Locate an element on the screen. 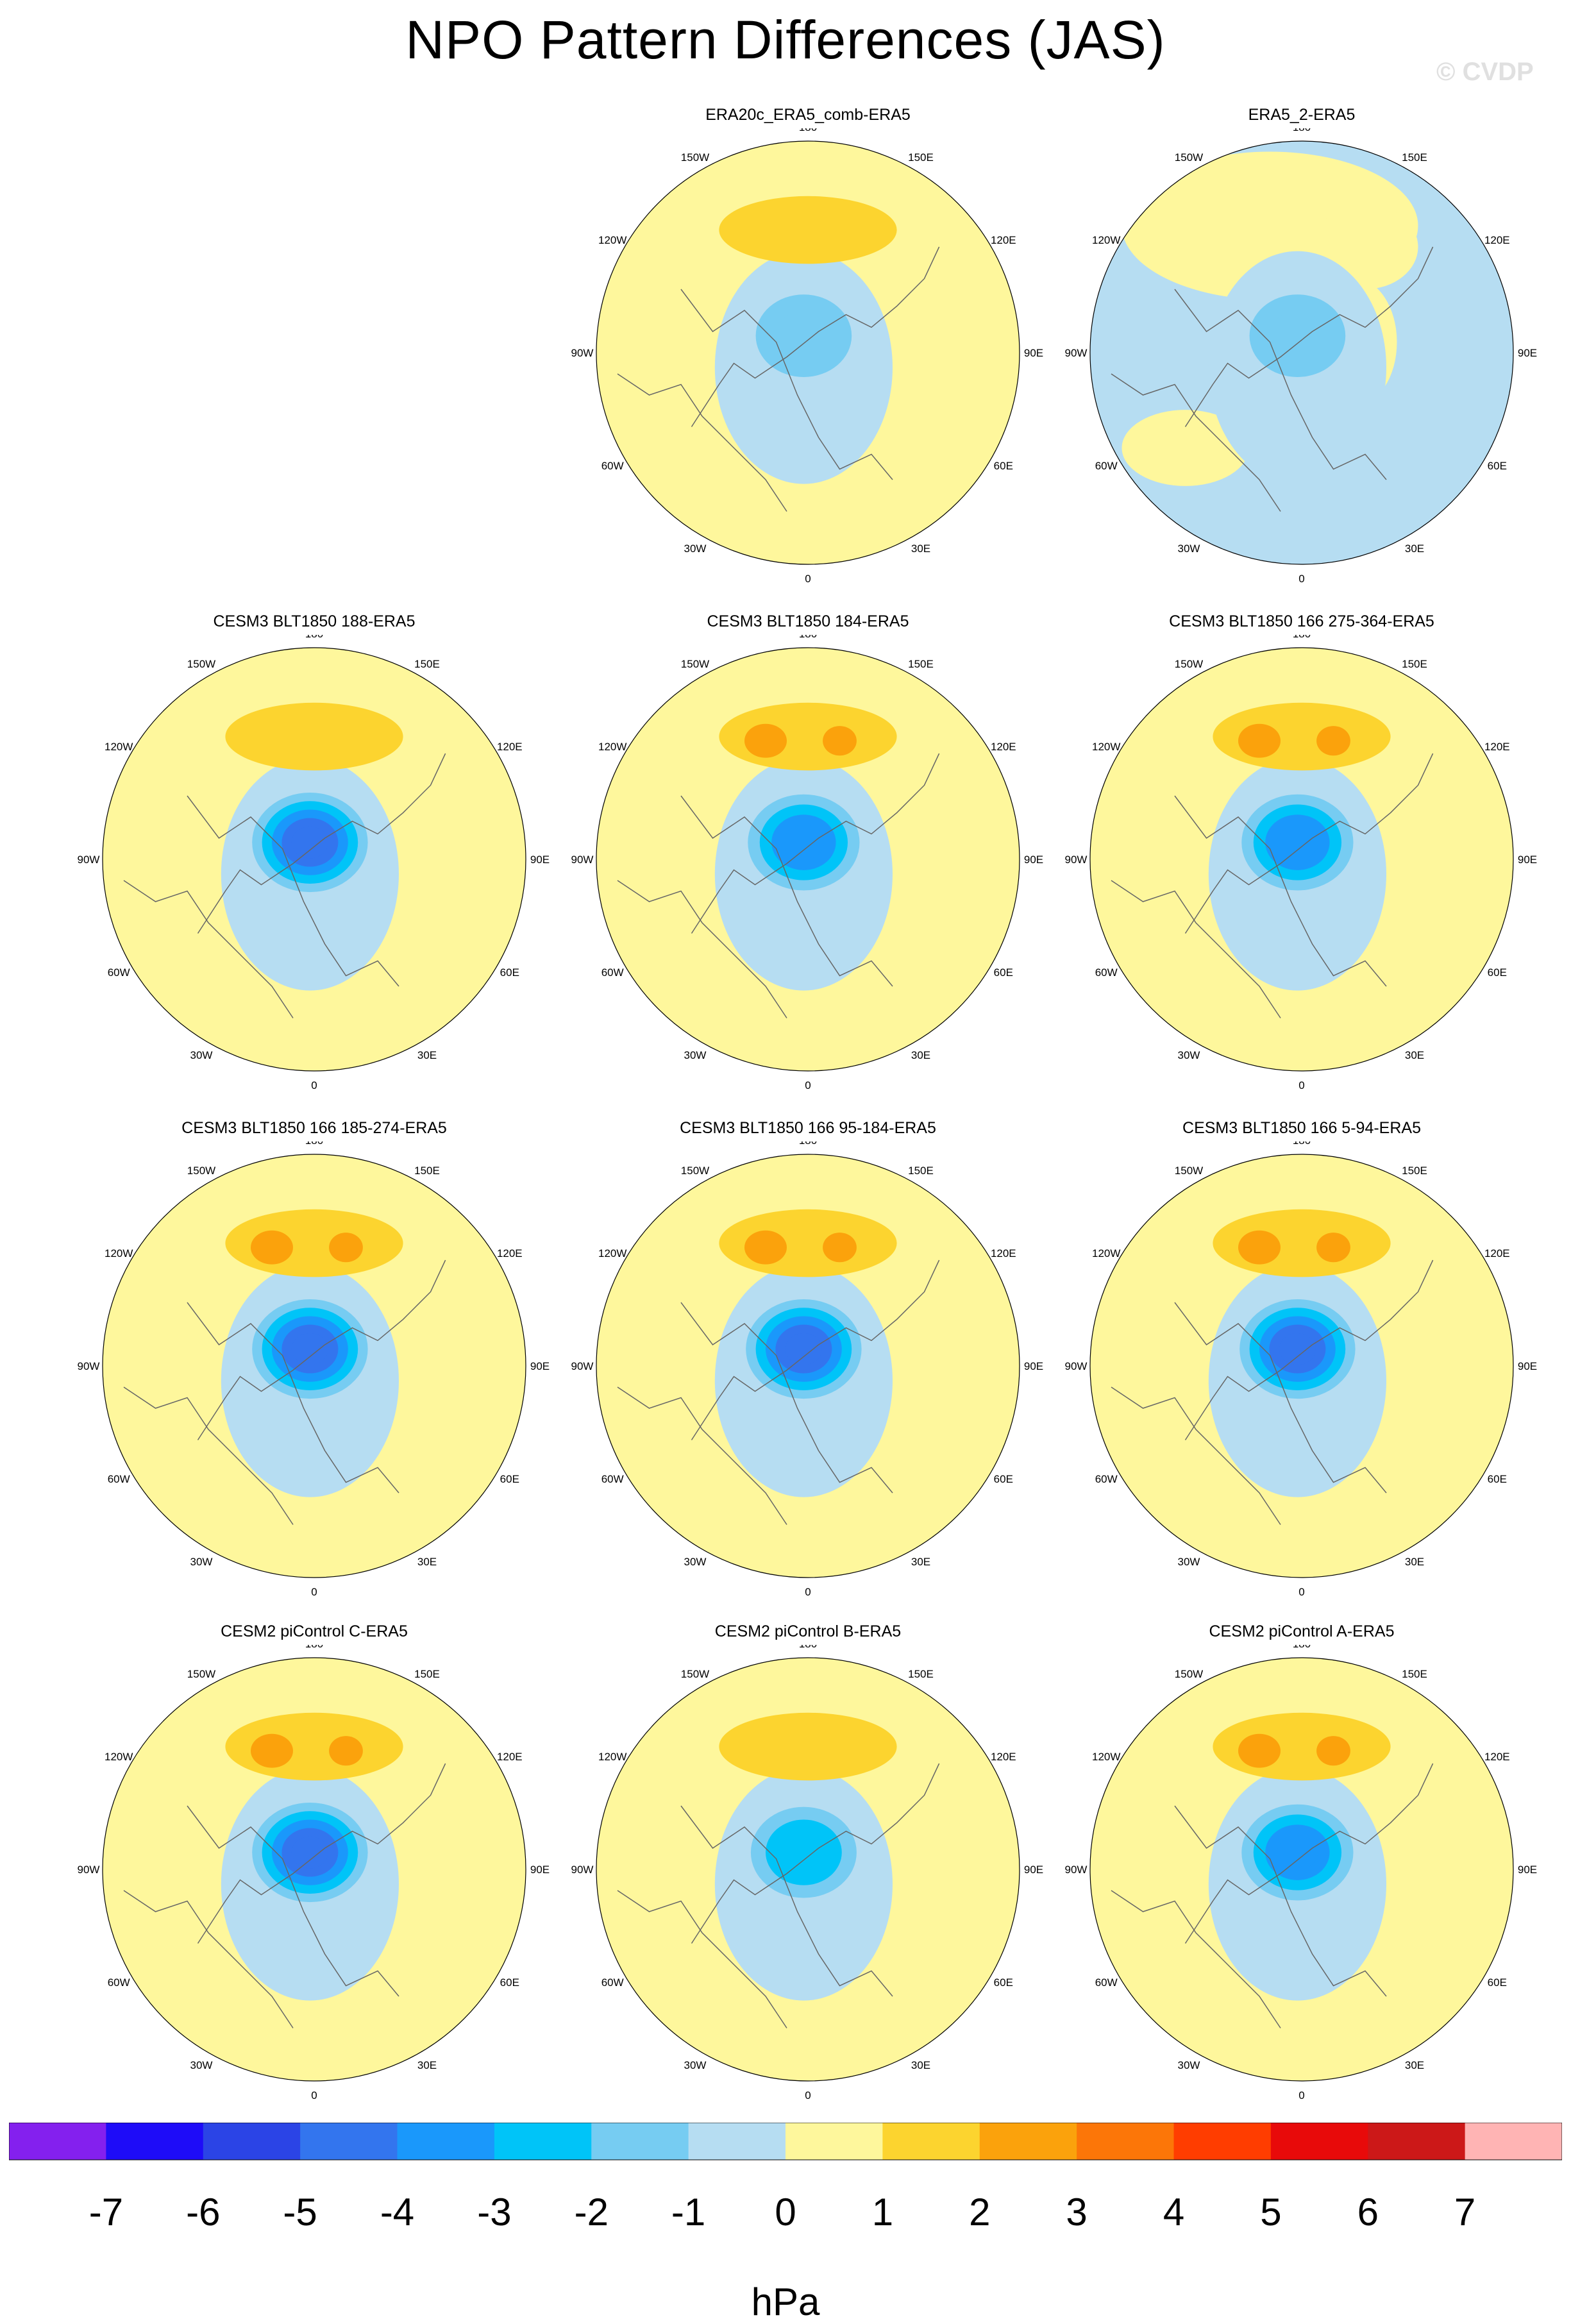  cvdp-watermark: © CVDP is located at coordinates (1485, 72).